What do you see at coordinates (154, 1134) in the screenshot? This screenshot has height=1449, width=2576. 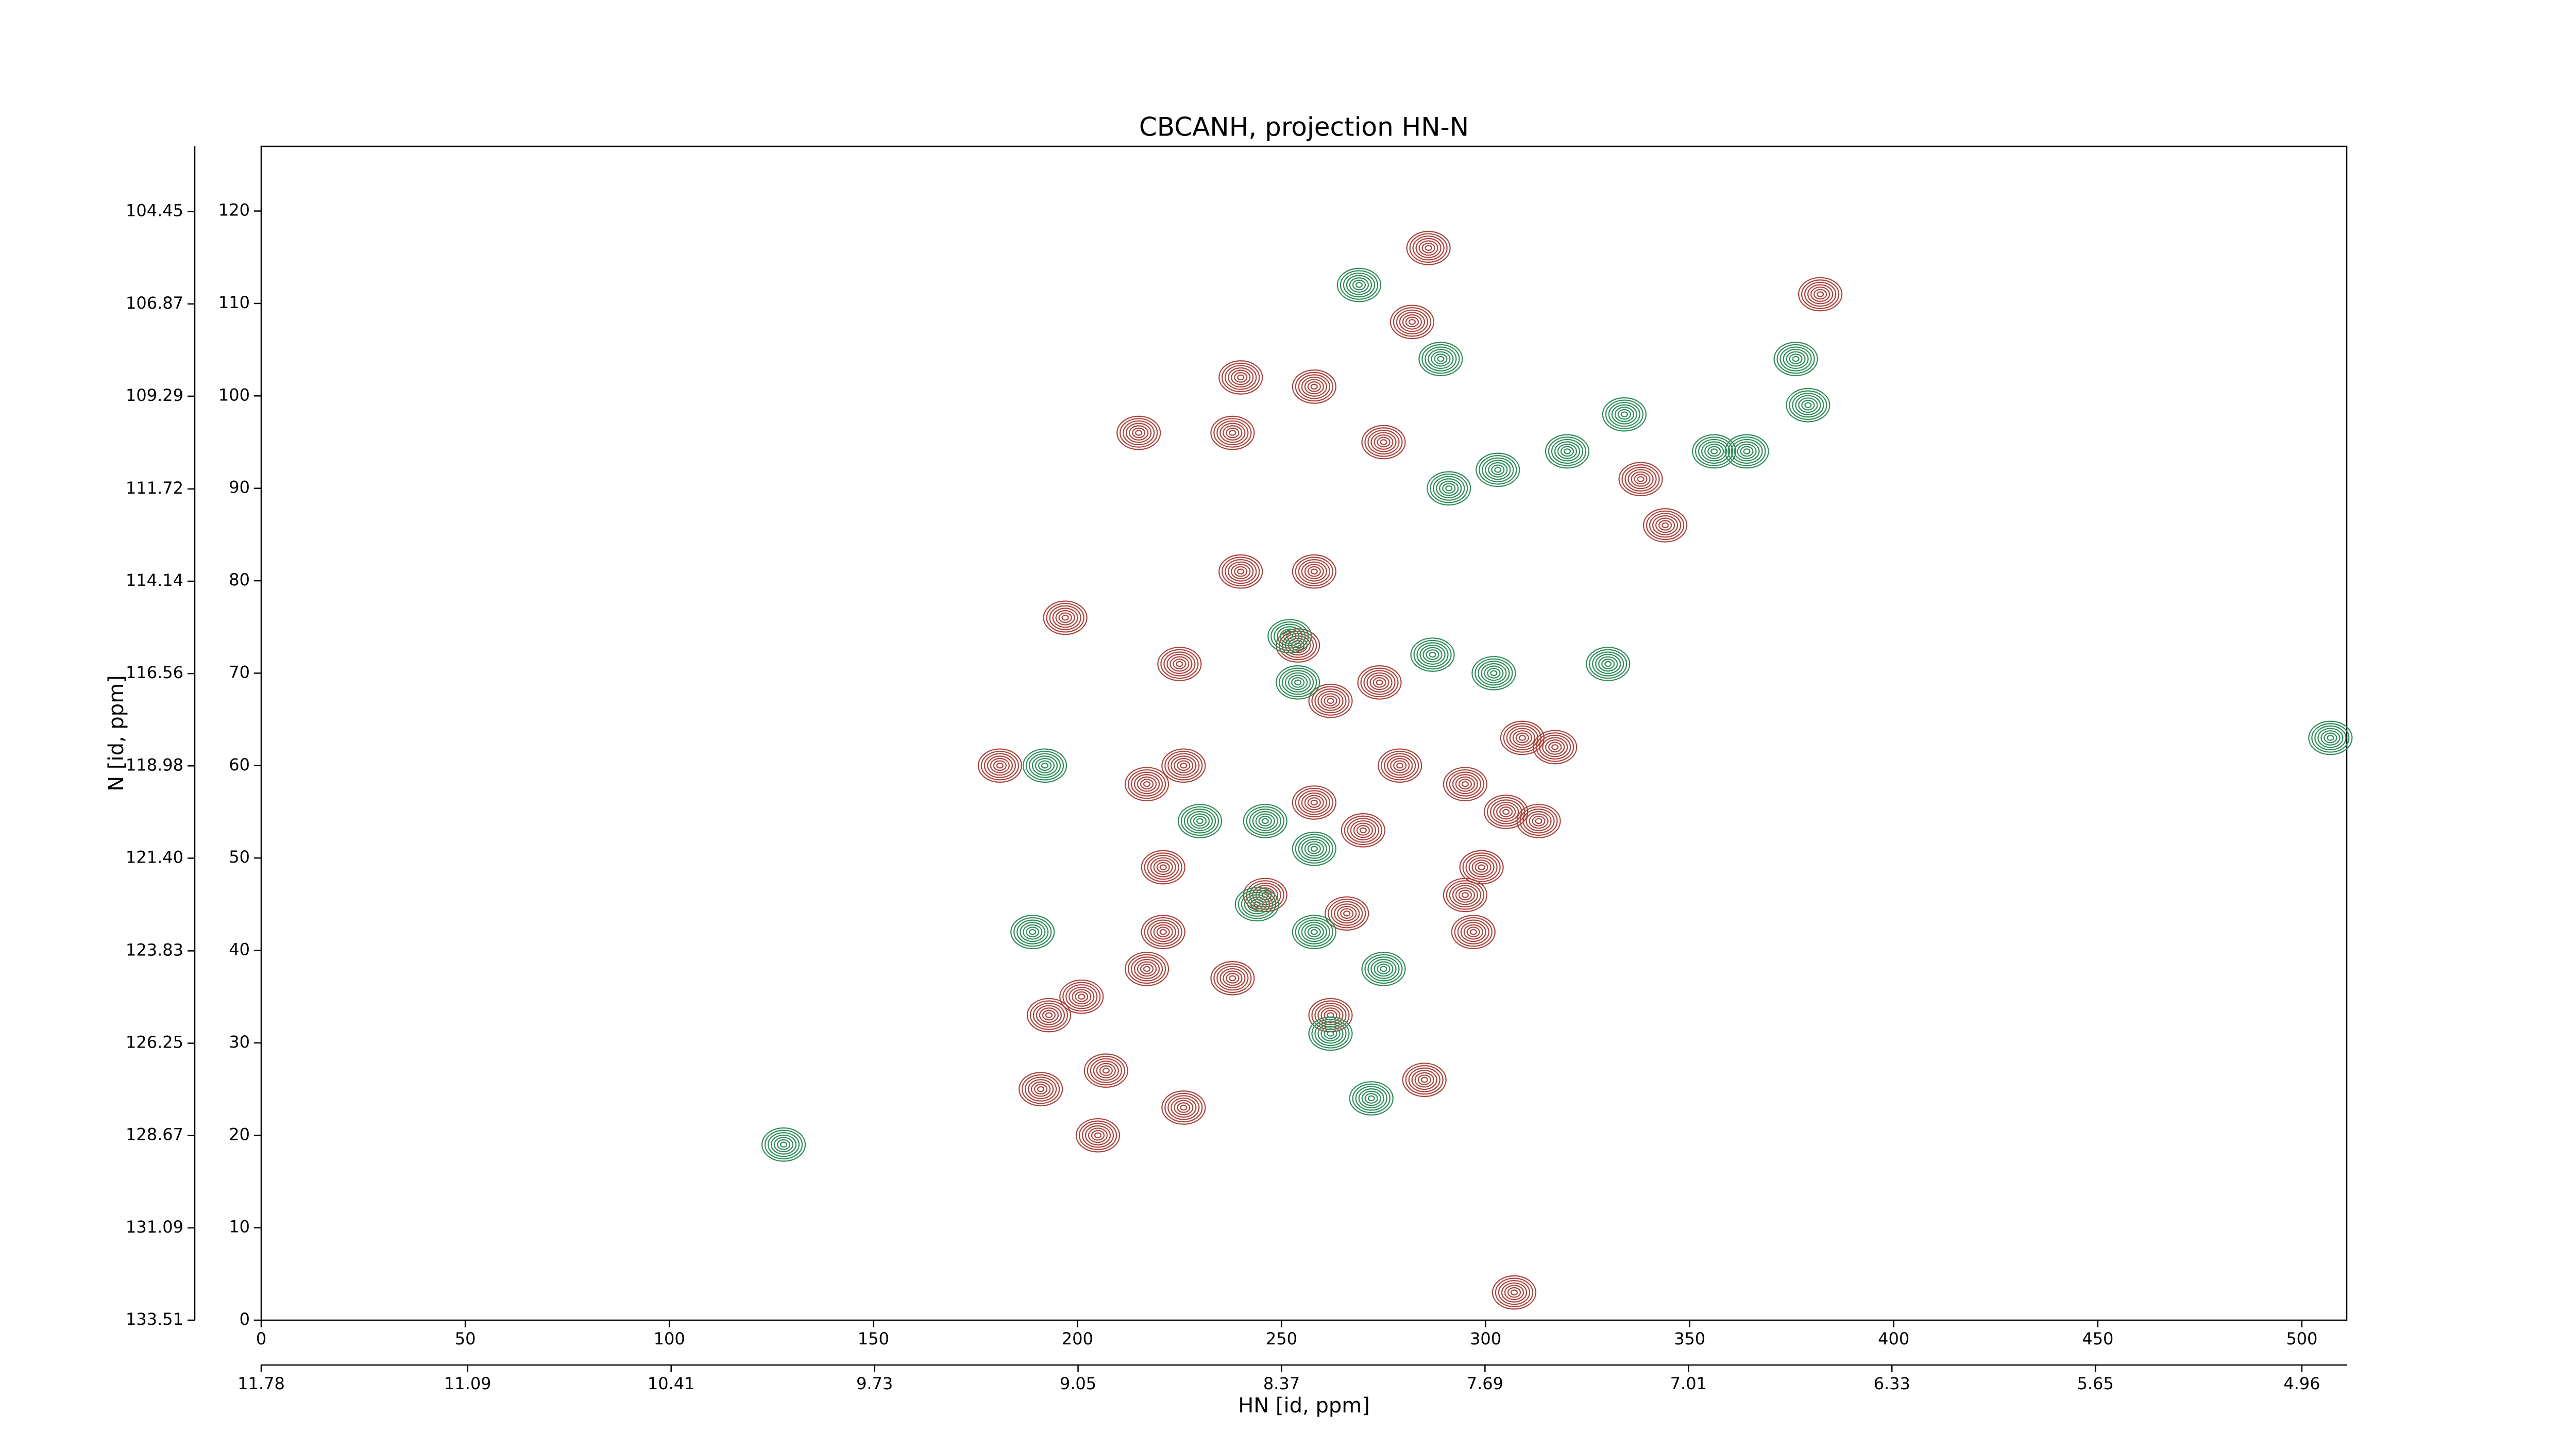 I see `y2-tick-label: 128.67` at bounding box center [154, 1134].